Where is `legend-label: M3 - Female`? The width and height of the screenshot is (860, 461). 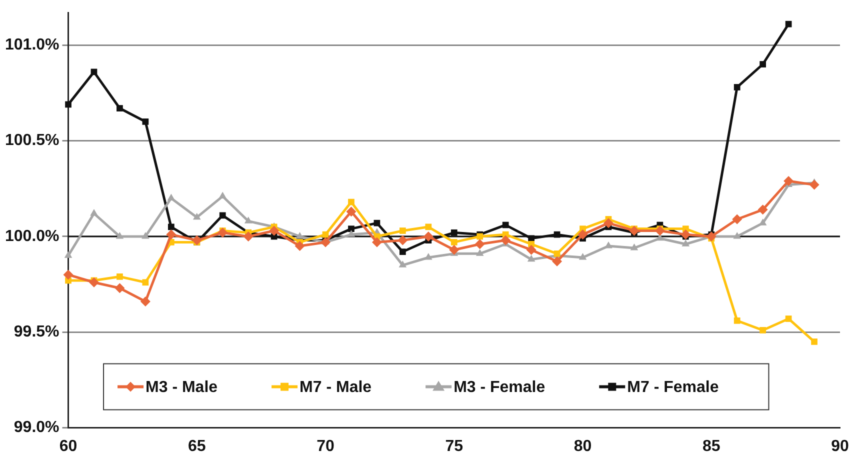
legend-label: M3 - Female is located at coordinates (500, 387).